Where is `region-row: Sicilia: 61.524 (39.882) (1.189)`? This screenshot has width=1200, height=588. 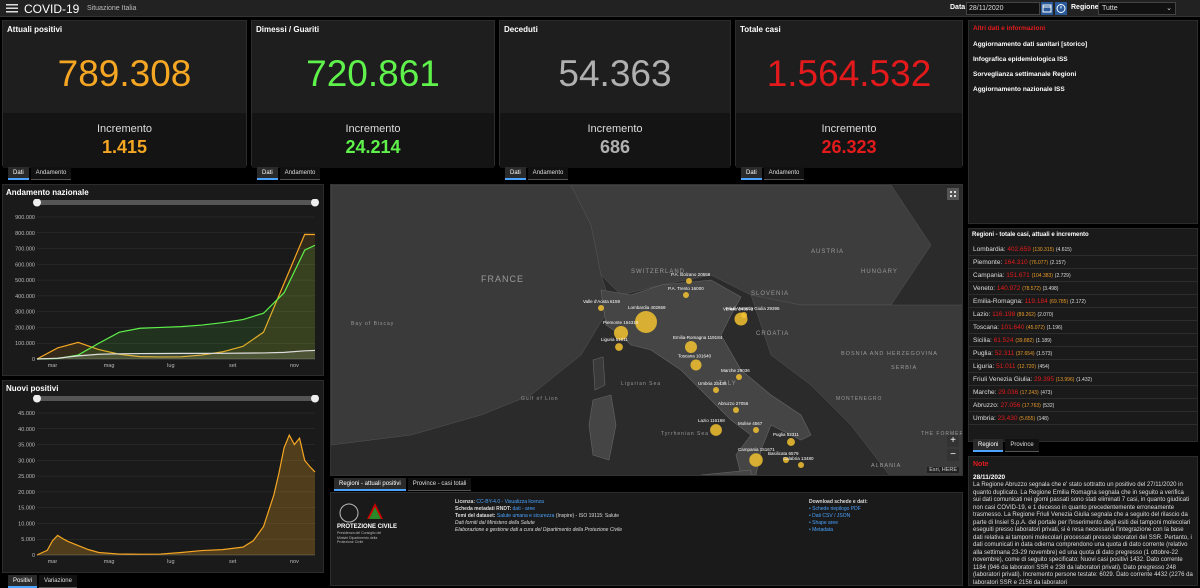
region-row: Sicilia: 61.524 (39.882) (1.189) is located at coordinates (1083, 340).